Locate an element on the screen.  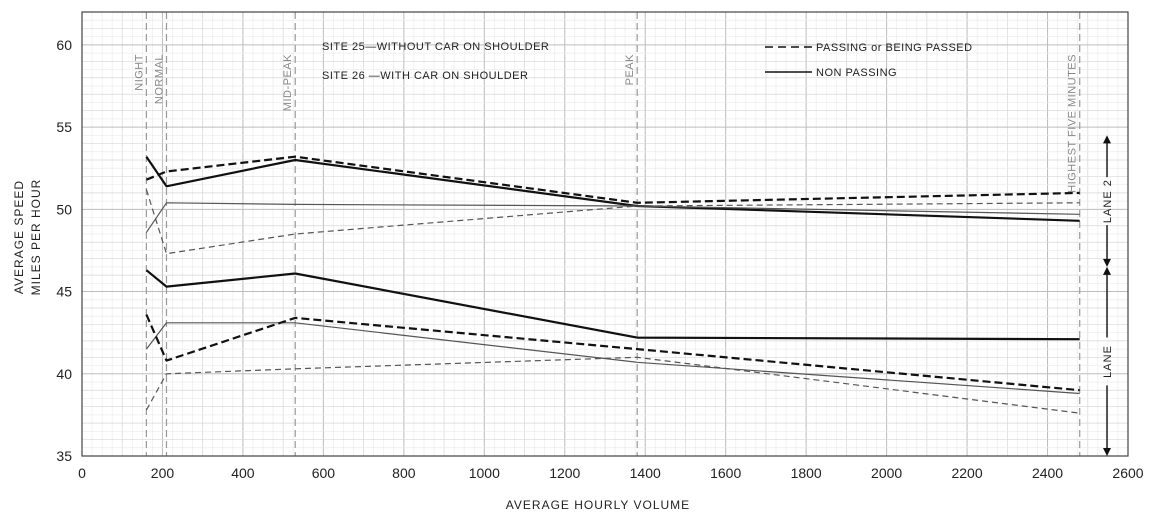
lane-label: LANE is located at coordinates (1108, 361).